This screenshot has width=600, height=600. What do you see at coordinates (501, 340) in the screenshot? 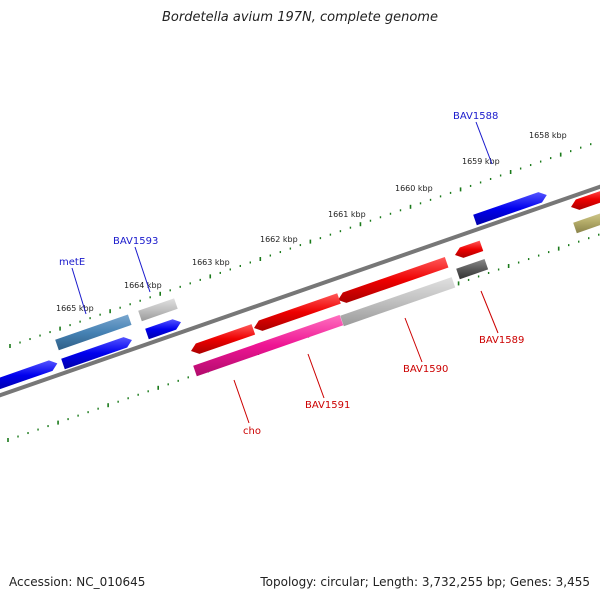
I see `gene-label-bav1589: BAV1589` at bounding box center [501, 340].